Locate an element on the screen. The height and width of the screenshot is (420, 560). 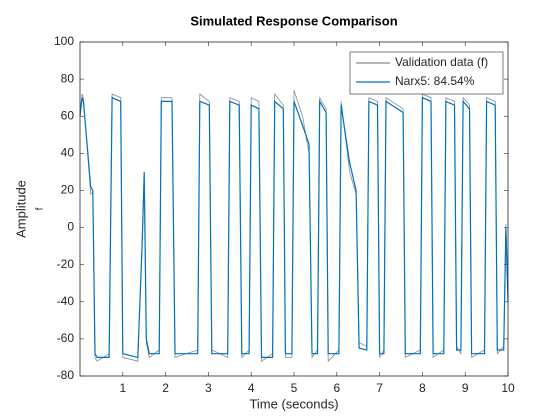
y-tick-label: 0 is located at coordinates (70, 227).